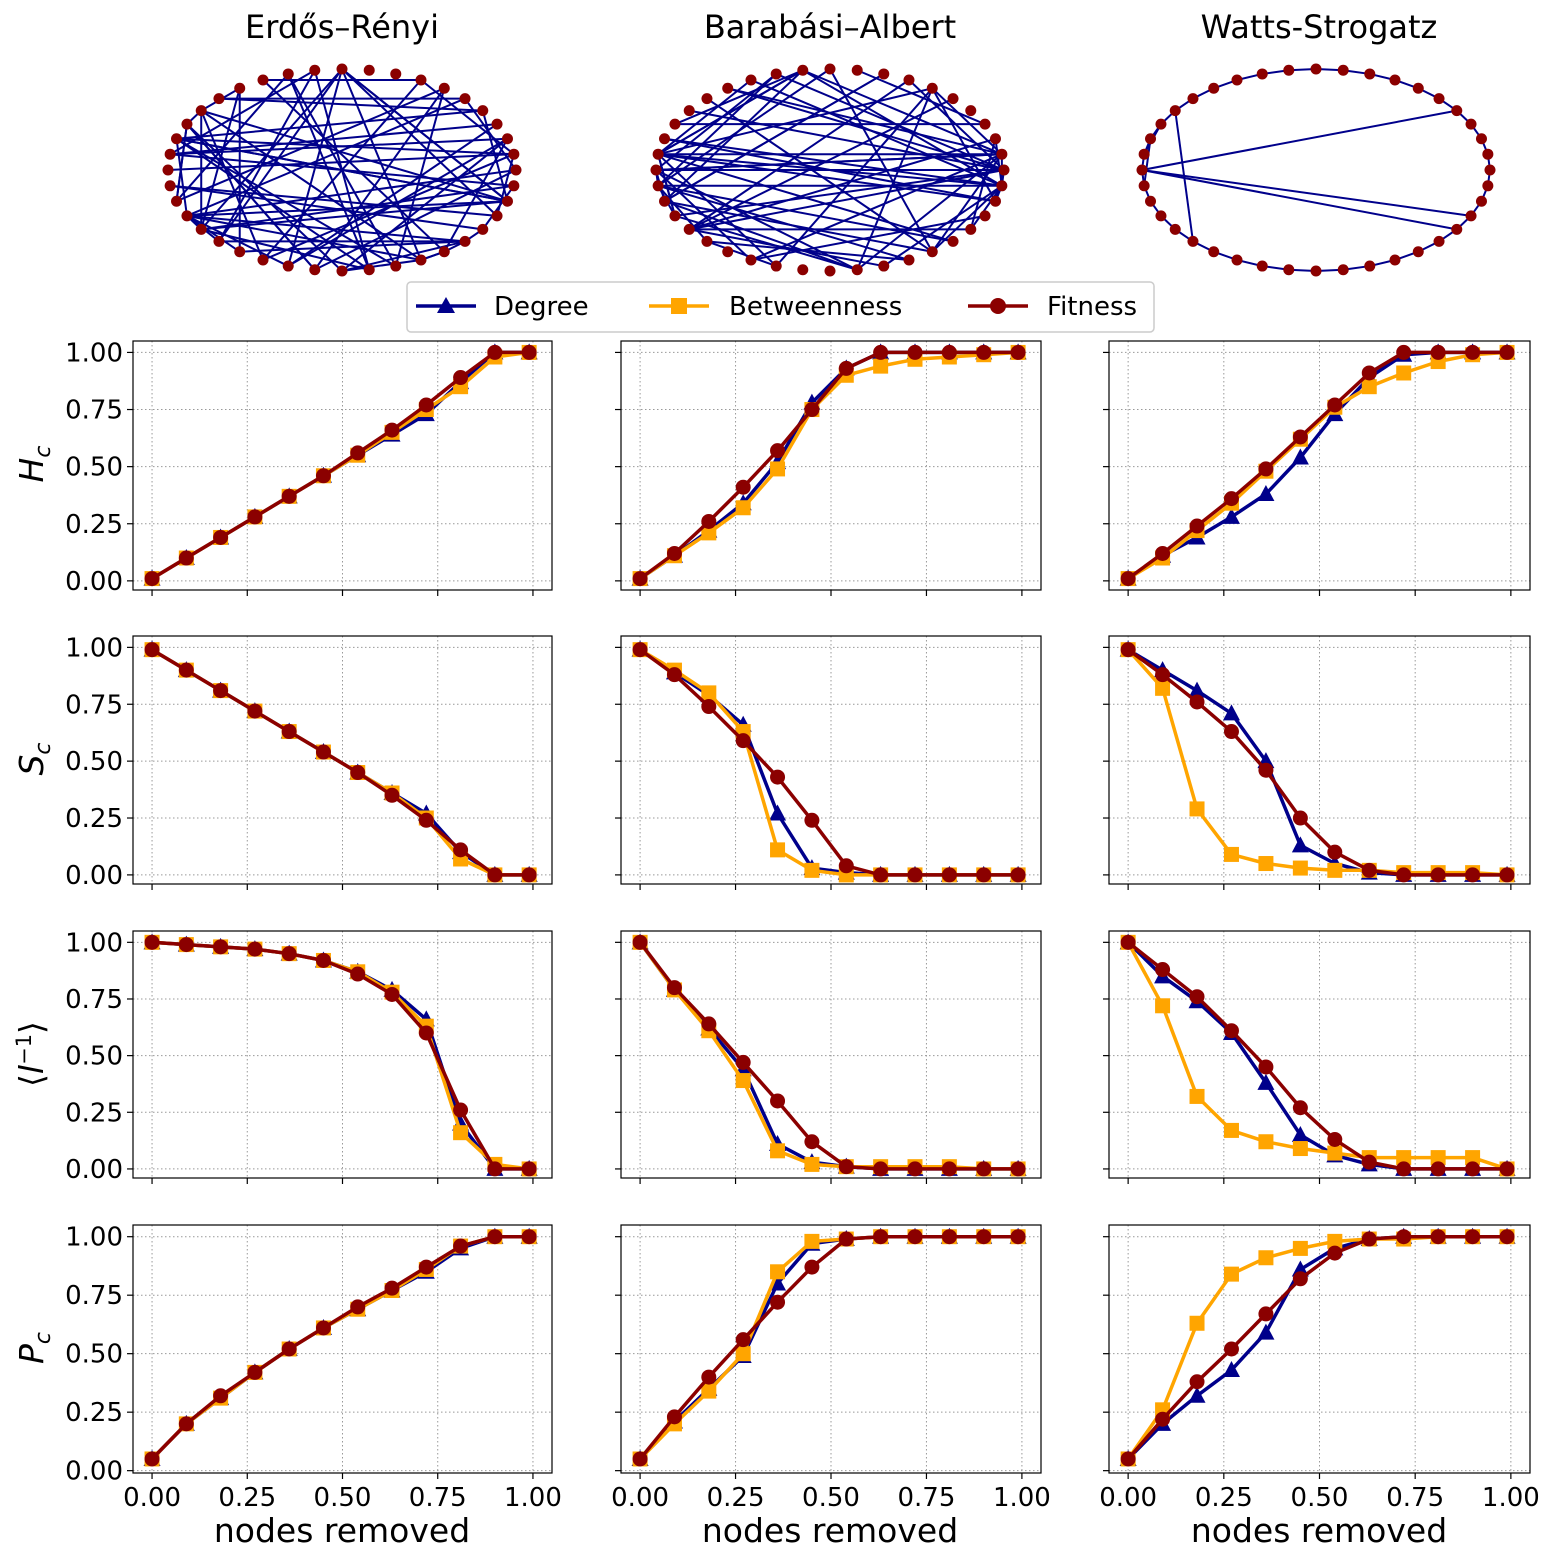 This screenshot has height=1560, width=1557. I want to click on legend-entry-betweenness: Betweenness, so click(775, 307).